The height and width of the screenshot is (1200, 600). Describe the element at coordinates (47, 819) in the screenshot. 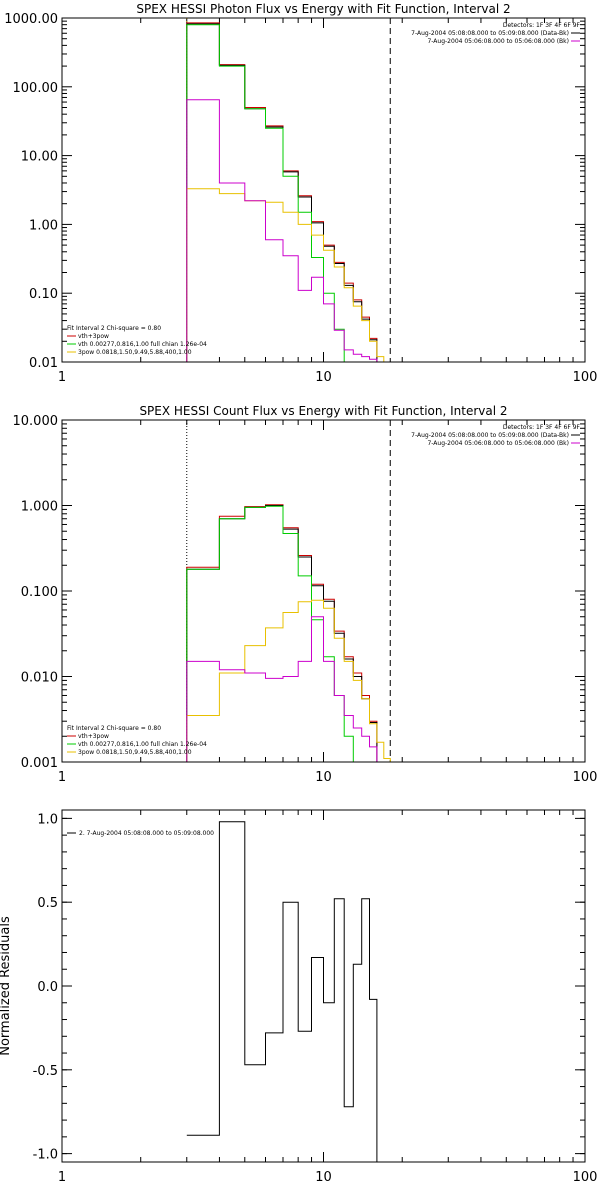

I see `y-tick-label: 1.0` at that location.